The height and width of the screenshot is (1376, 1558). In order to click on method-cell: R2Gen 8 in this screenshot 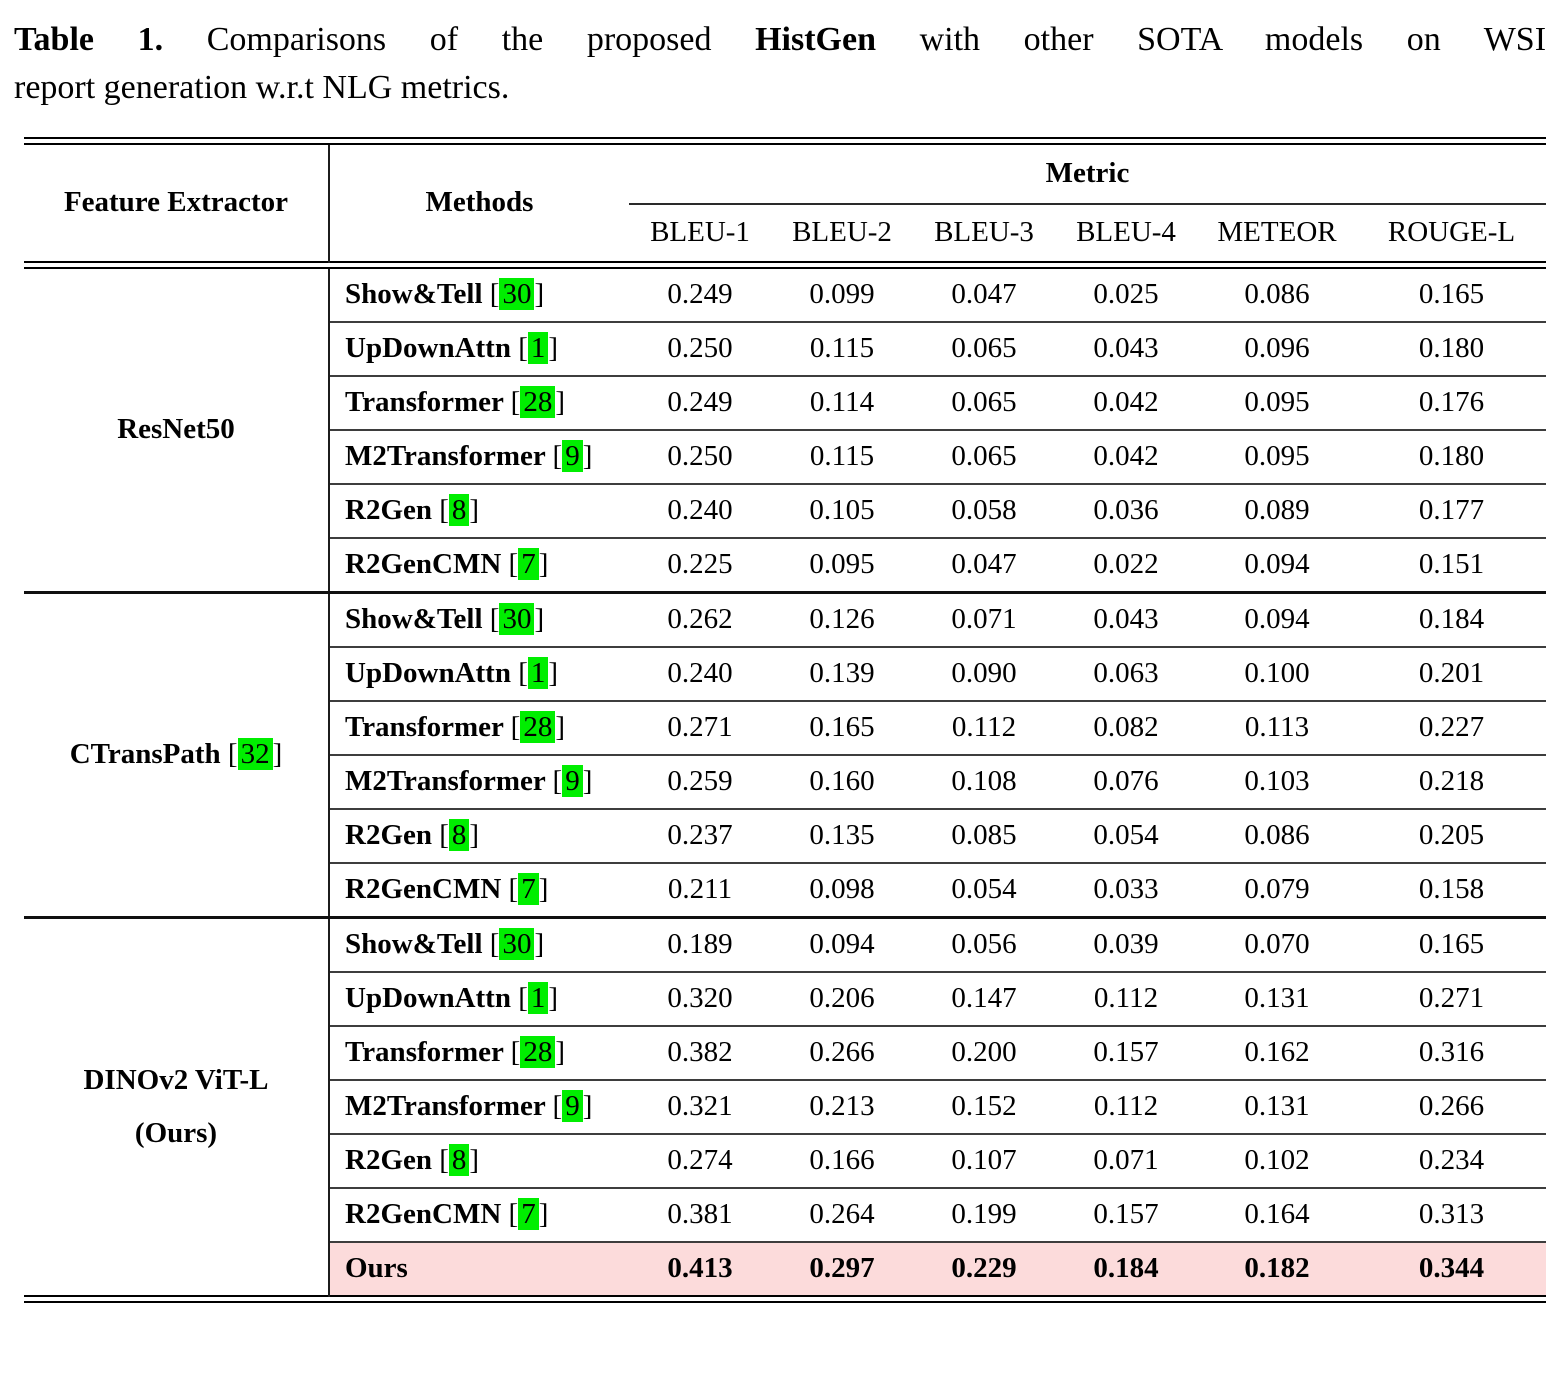, I will do `click(479, 510)`.